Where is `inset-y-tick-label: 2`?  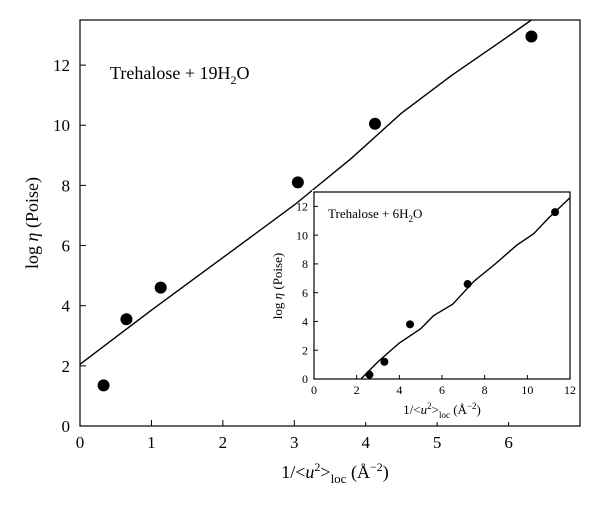
inset-y-tick-label: 2 is located at coordinates (305, 350).